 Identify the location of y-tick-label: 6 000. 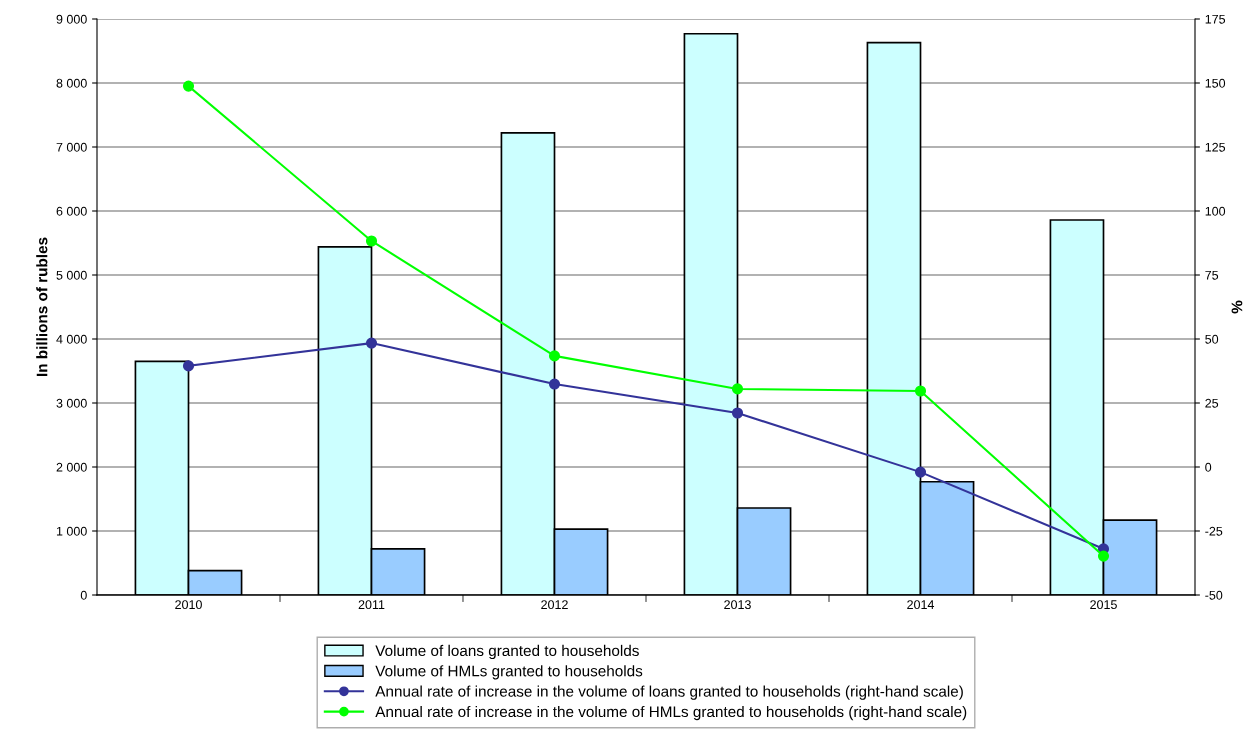
(71, 211).